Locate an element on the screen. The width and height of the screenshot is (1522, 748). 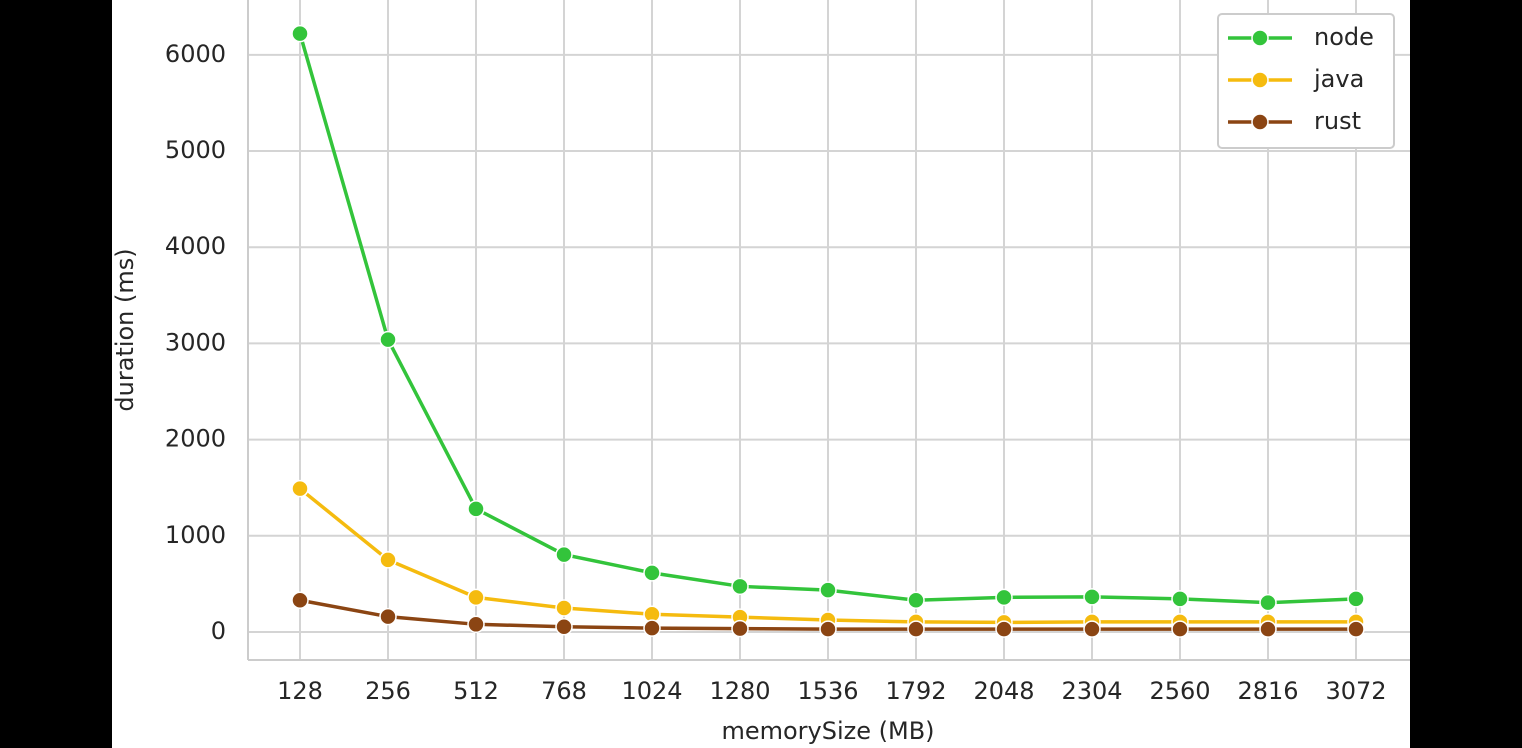
x-tick-label: 1024 is located at coordinates (651, 691).